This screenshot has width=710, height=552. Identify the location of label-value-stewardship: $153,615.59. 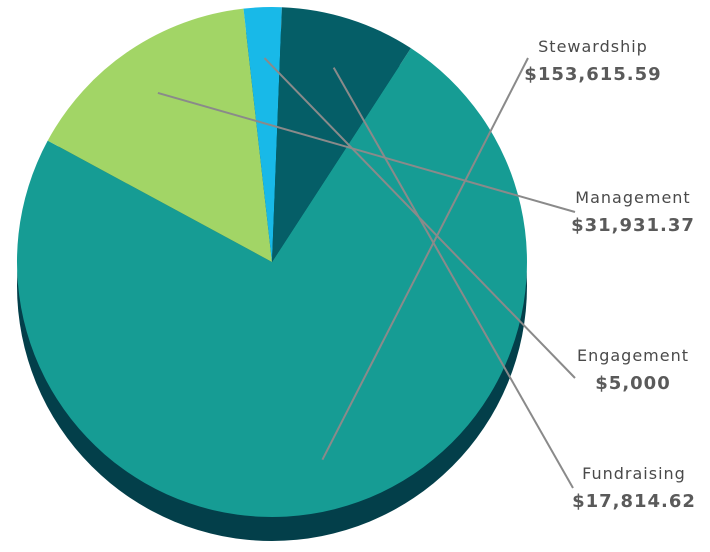
(592, 74).